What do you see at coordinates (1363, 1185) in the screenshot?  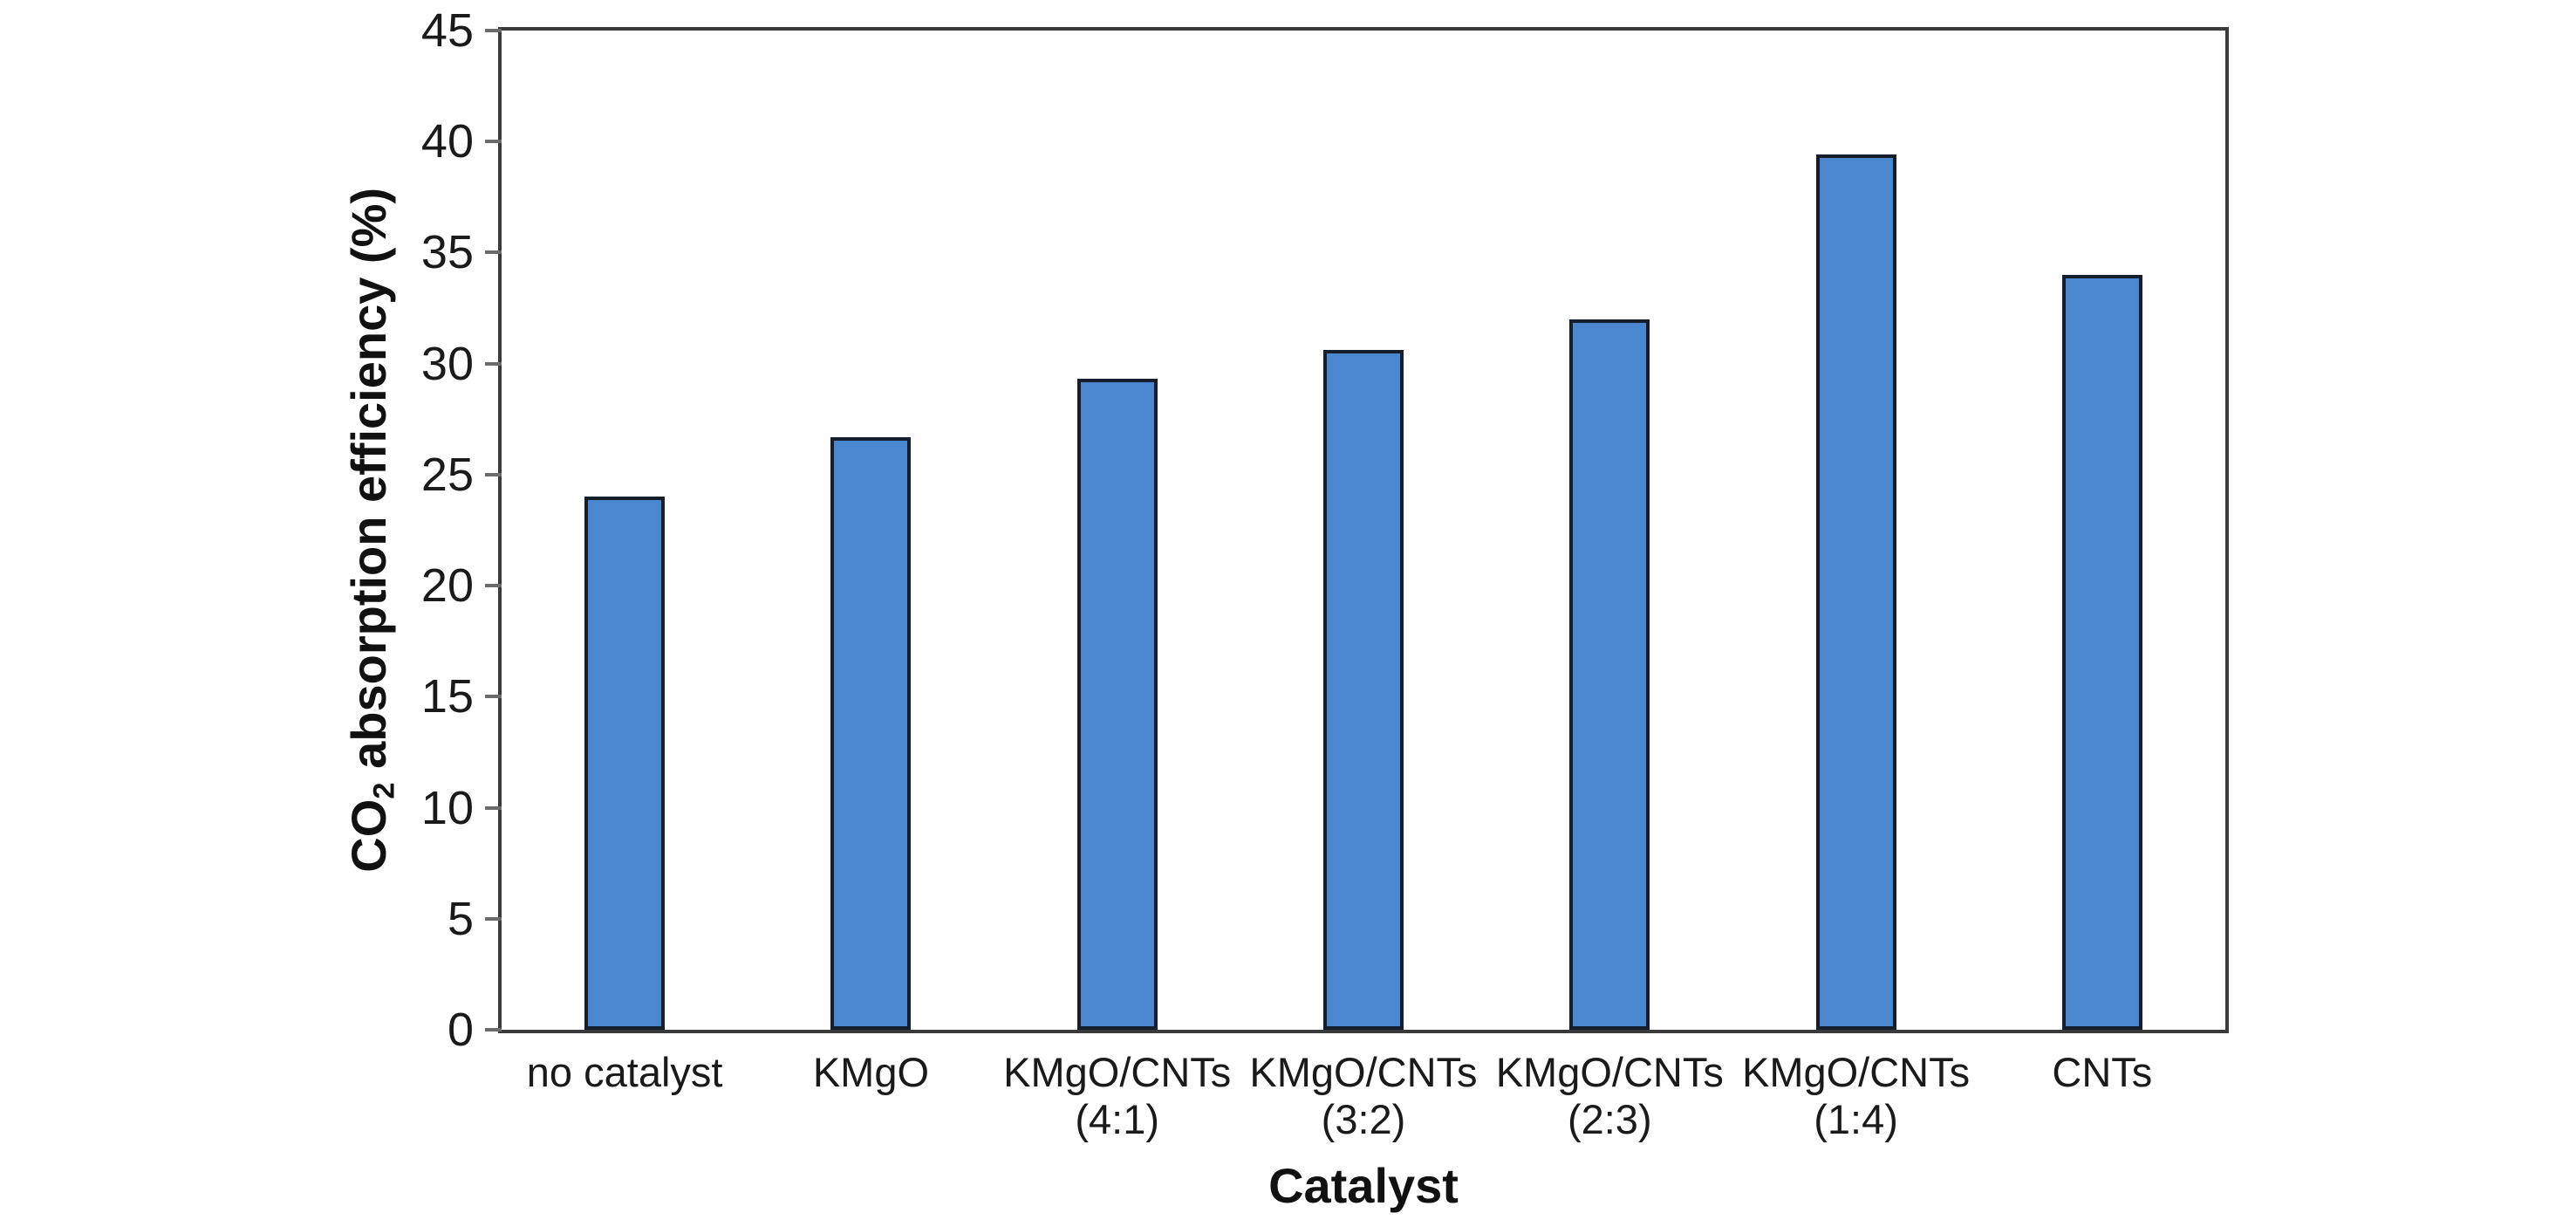 I see `x-axis-title: Catalyst` at bounding box center [1363, 1185].